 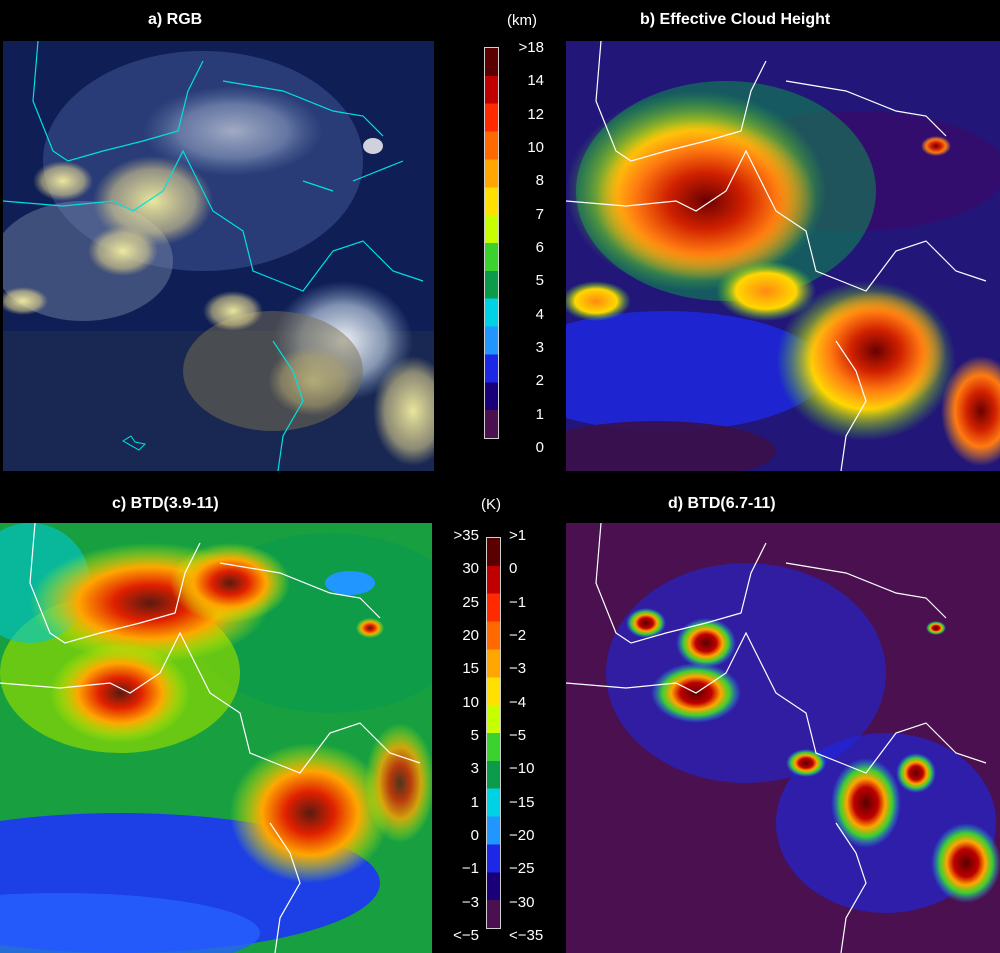 I want to click on colorbar-tick-label: −15, so click(x=522, y=802).